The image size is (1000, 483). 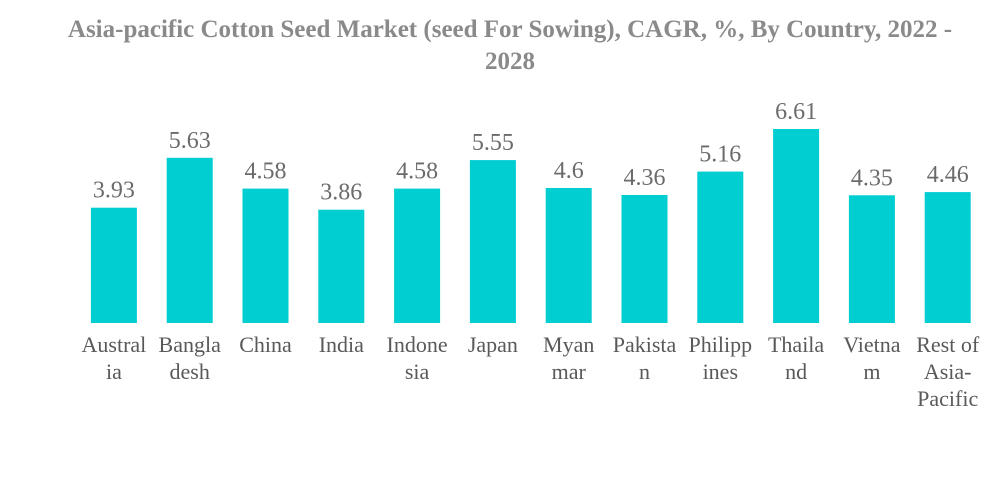 What do you see at coordinates (417, 371) in the screenshot?
I see `category-label-line: sia` at bounding box center [417, 371].